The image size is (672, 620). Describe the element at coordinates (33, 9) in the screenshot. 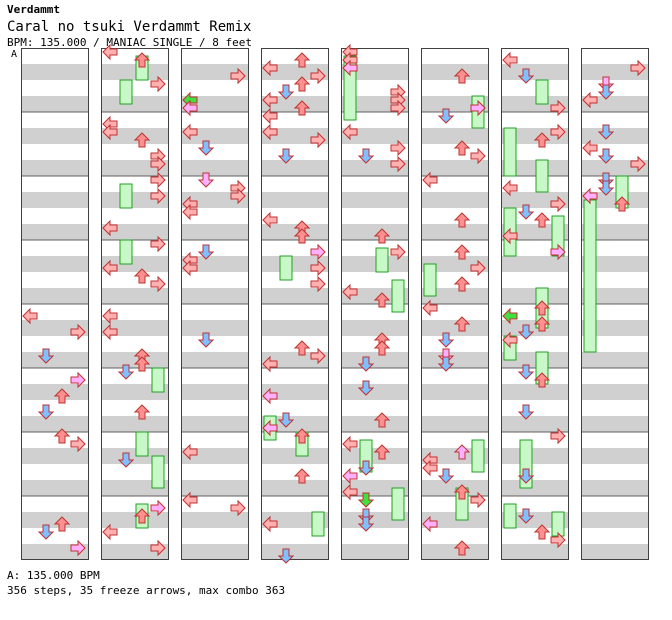

I see `artist-name: Verdammt` at that location.